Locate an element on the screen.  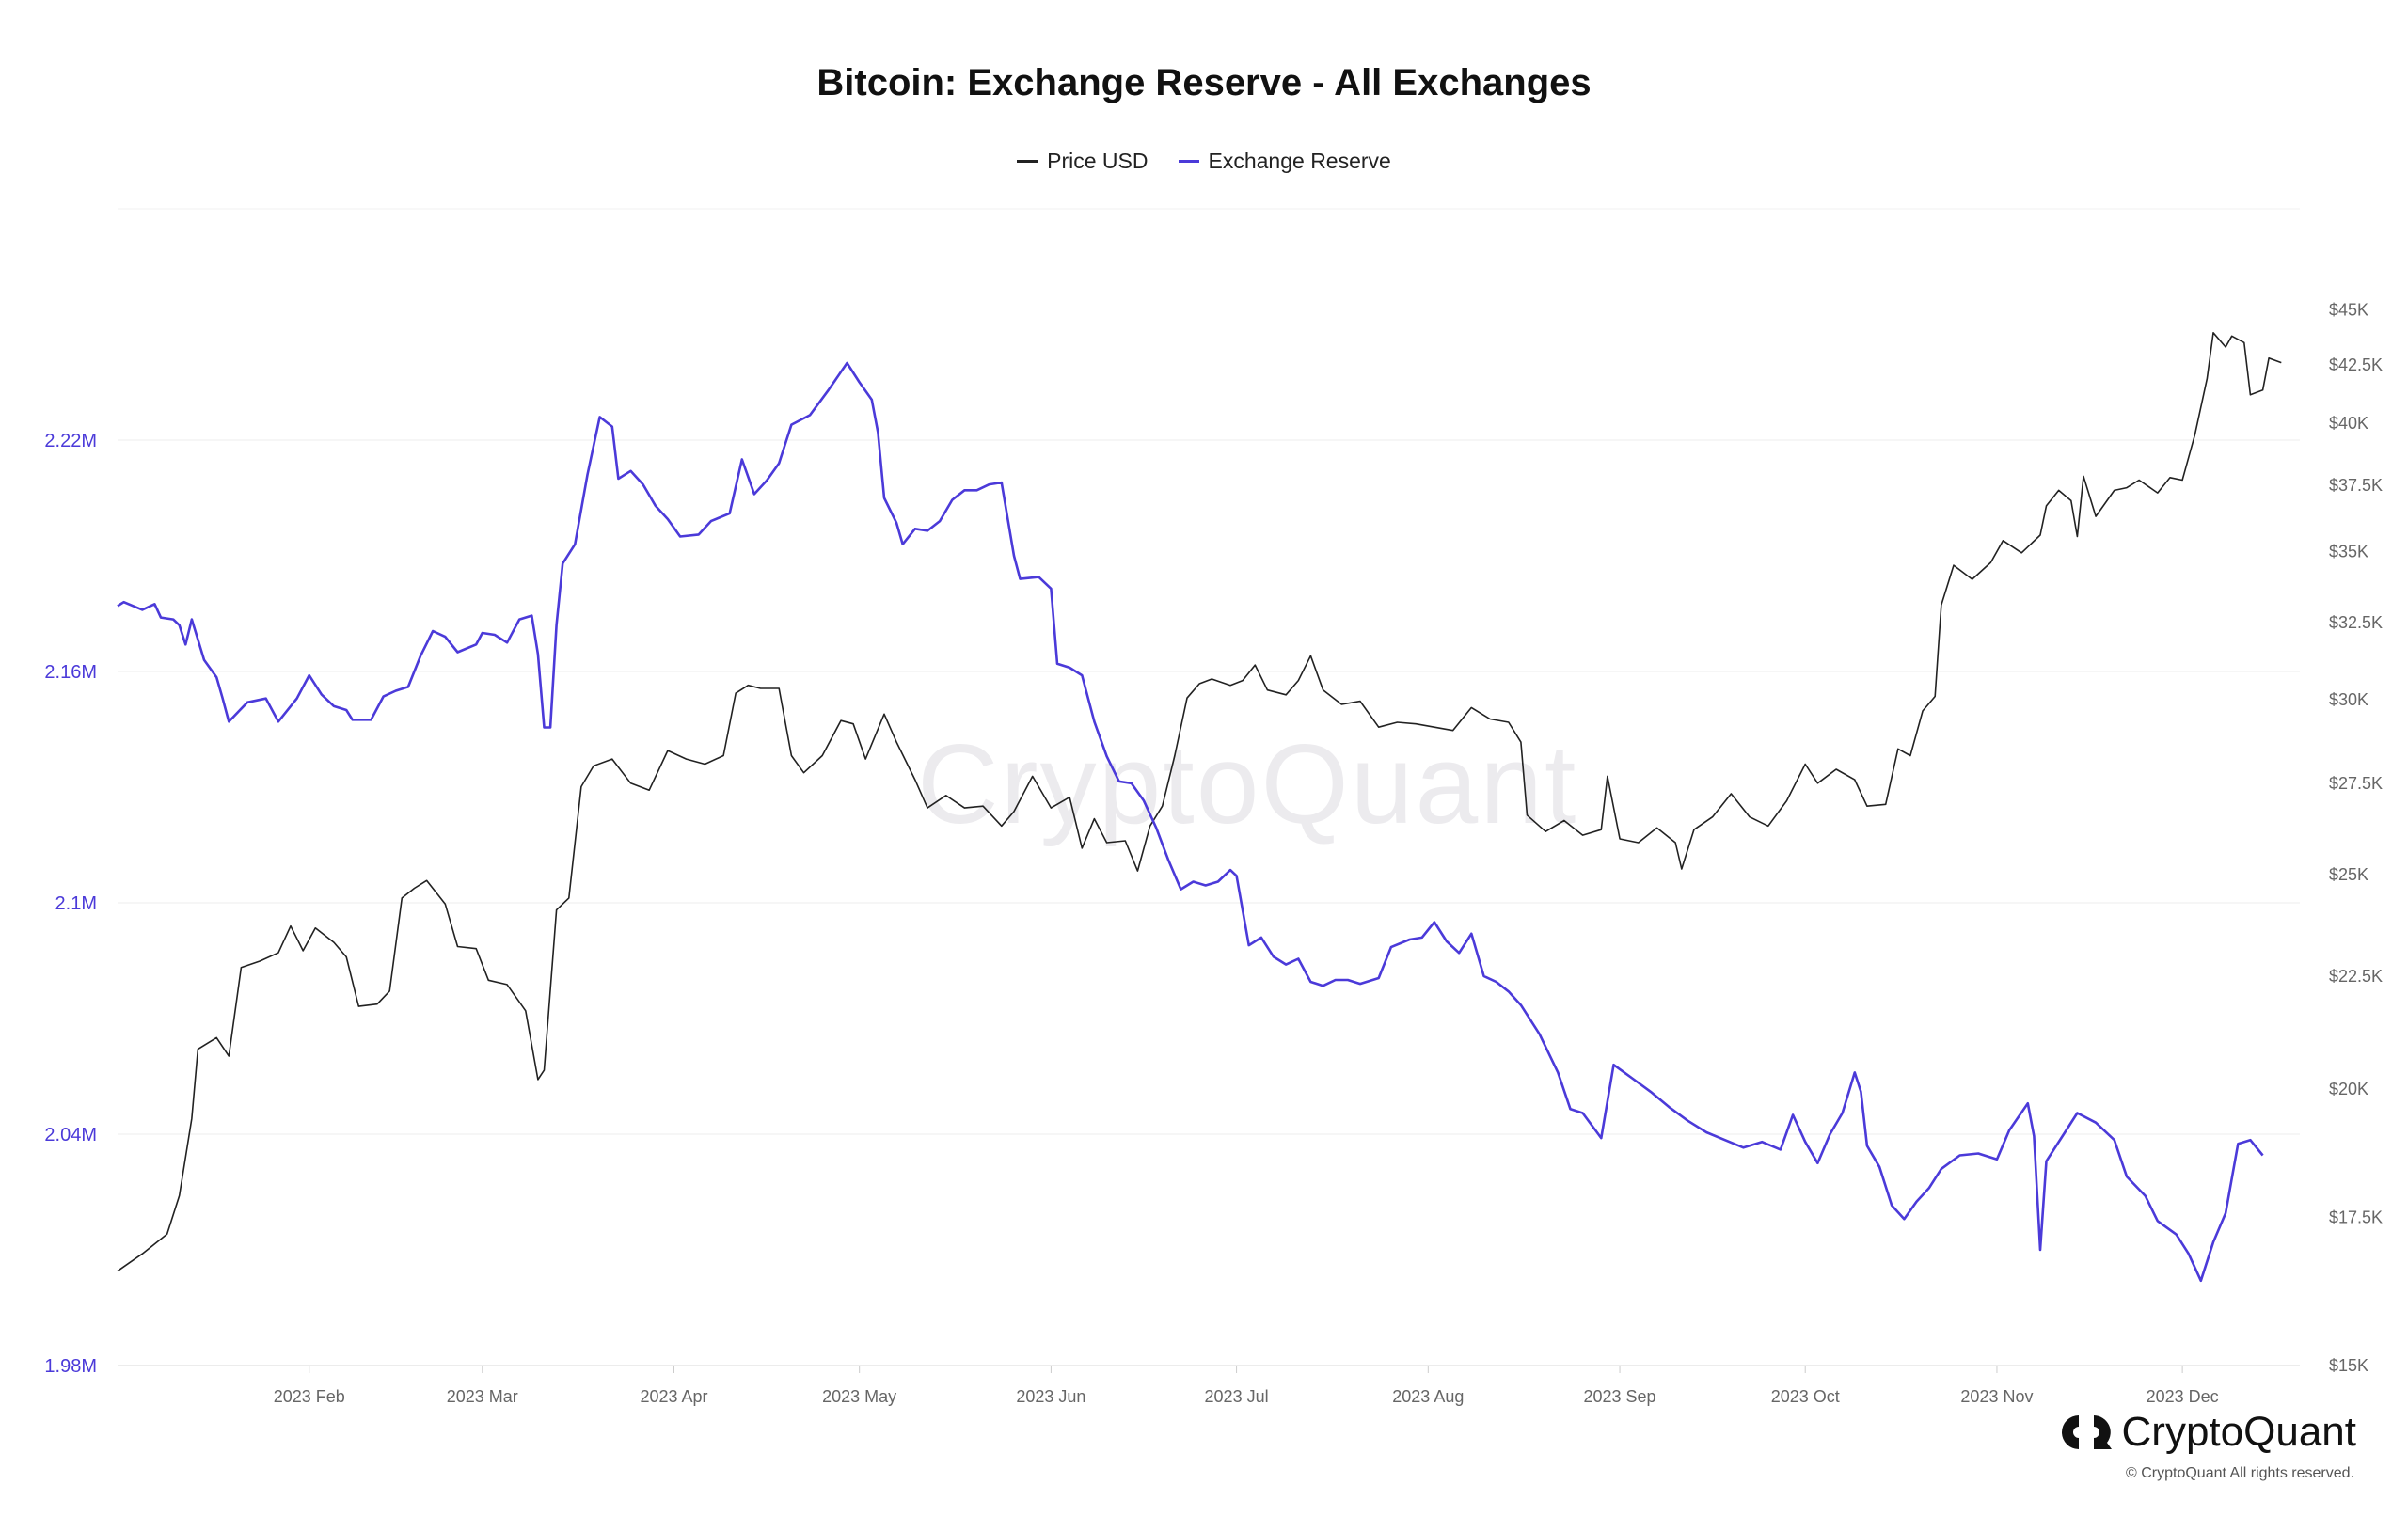
y-right-tick-label: $37.5K is located at coordinates (2356, 485).